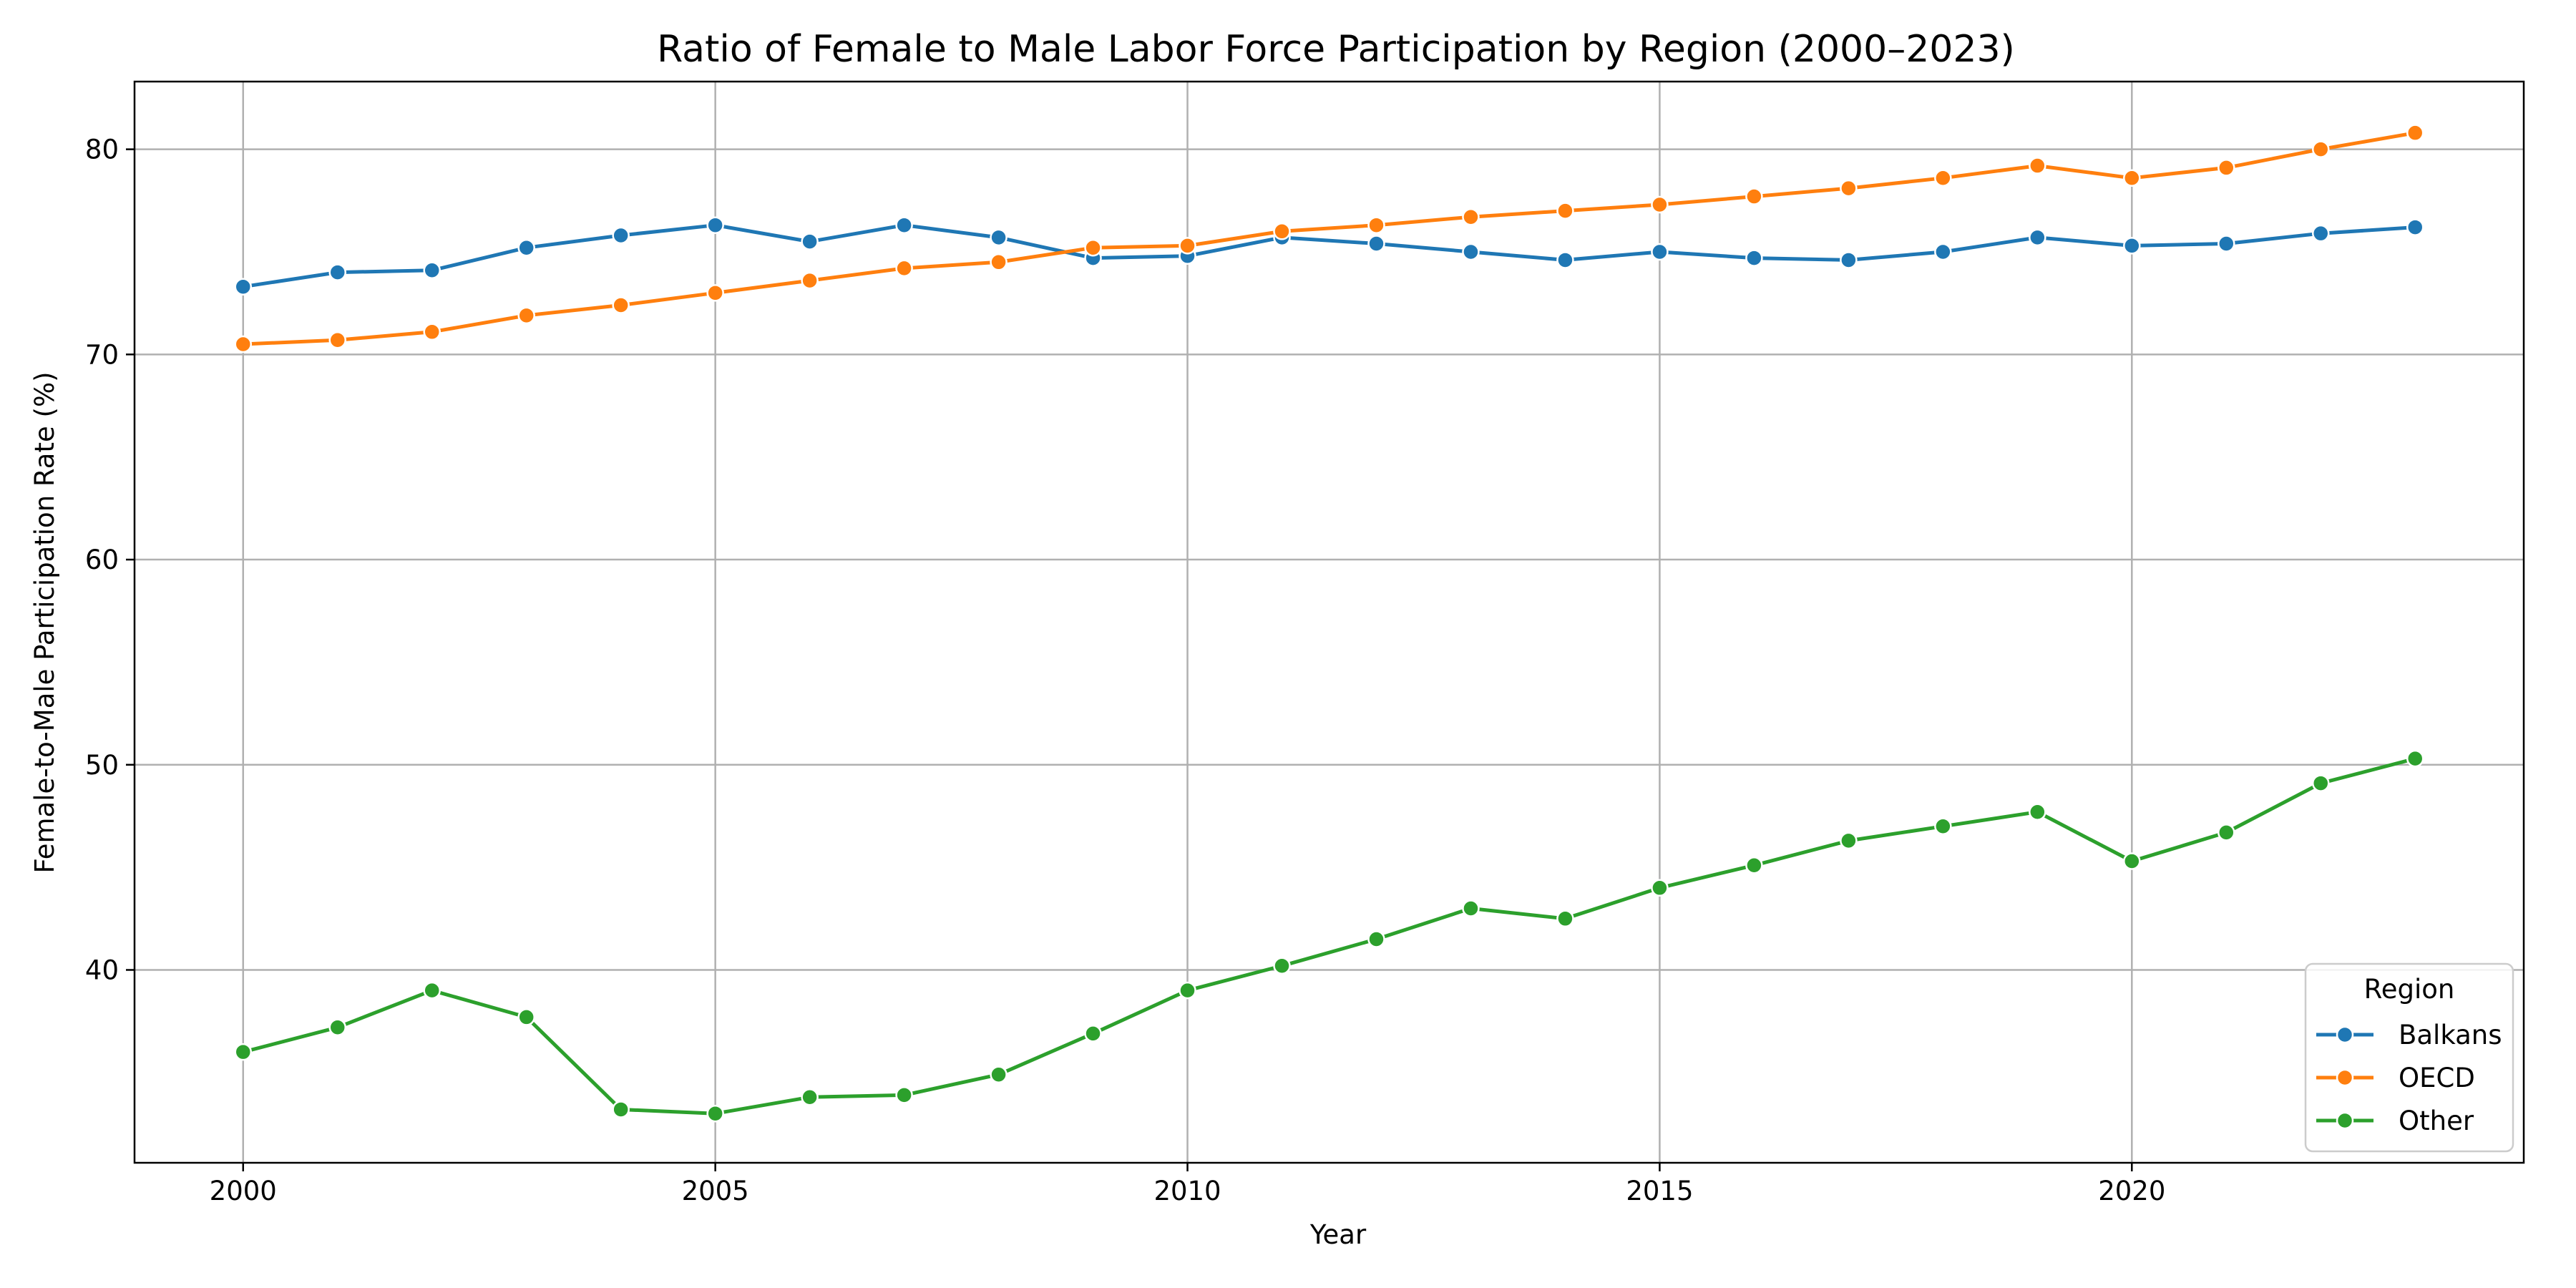 This screenshot has width=2576, height=1288. What do you see at coordinates (102, 970) in the screenshot?
I see `y-tick-label: 40` at bounding box center [102, 970].